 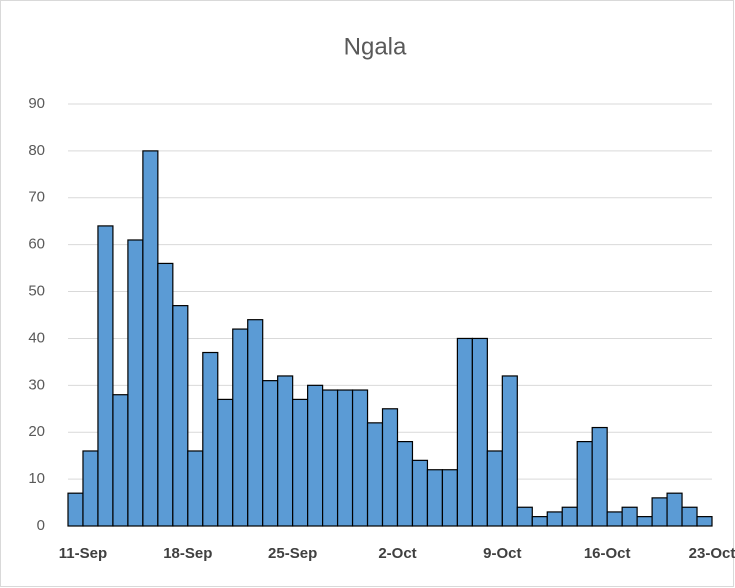 I want to click on chart-title: Ngala, so click(x=375, y=46).